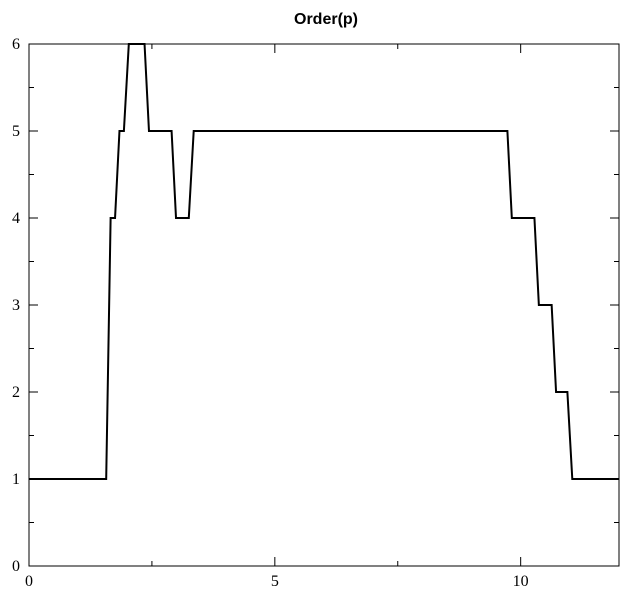 Image resolution: width=620 pixels, height=590 pixels. What do you see at coordinates (16, 305) in the screenshot?
I see `y-tick-label: 3` at bounding box center [16, 305].